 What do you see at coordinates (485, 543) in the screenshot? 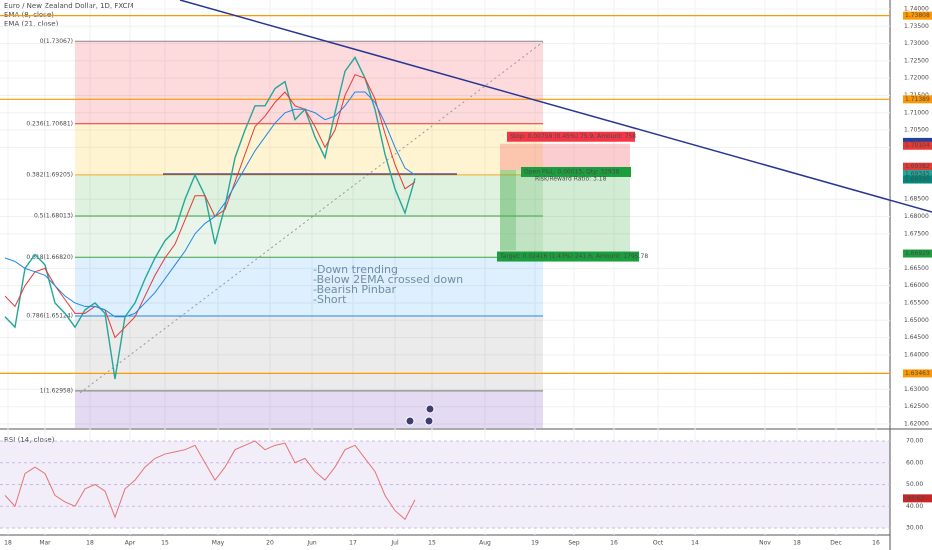
I see `x-tick-label: Aug` at bounding box center [485, 543].